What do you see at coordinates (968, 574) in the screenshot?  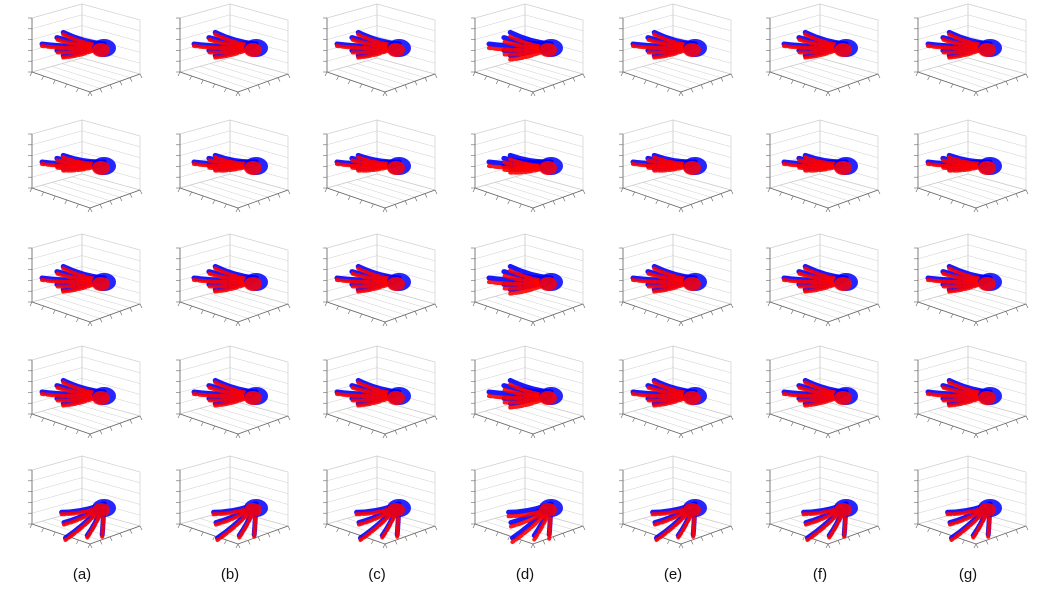 I see `column-caption: (g)` at bounding box center [968, 574].